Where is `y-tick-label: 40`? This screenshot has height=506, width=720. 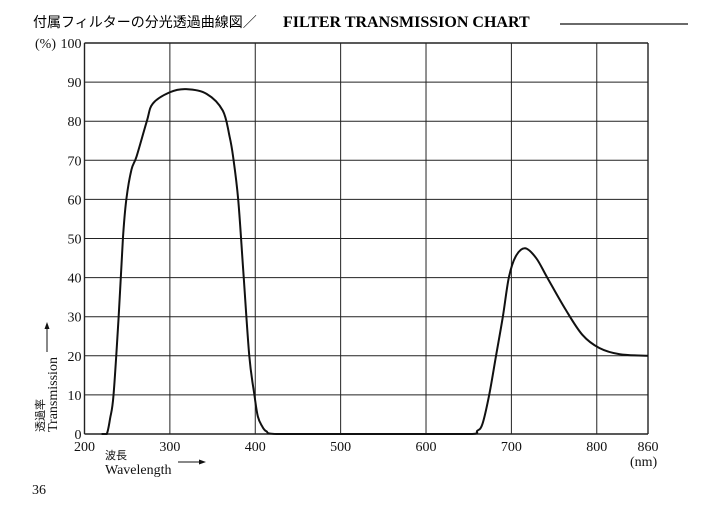
y-tick-label: 40 is located at coordinates (75, 279).